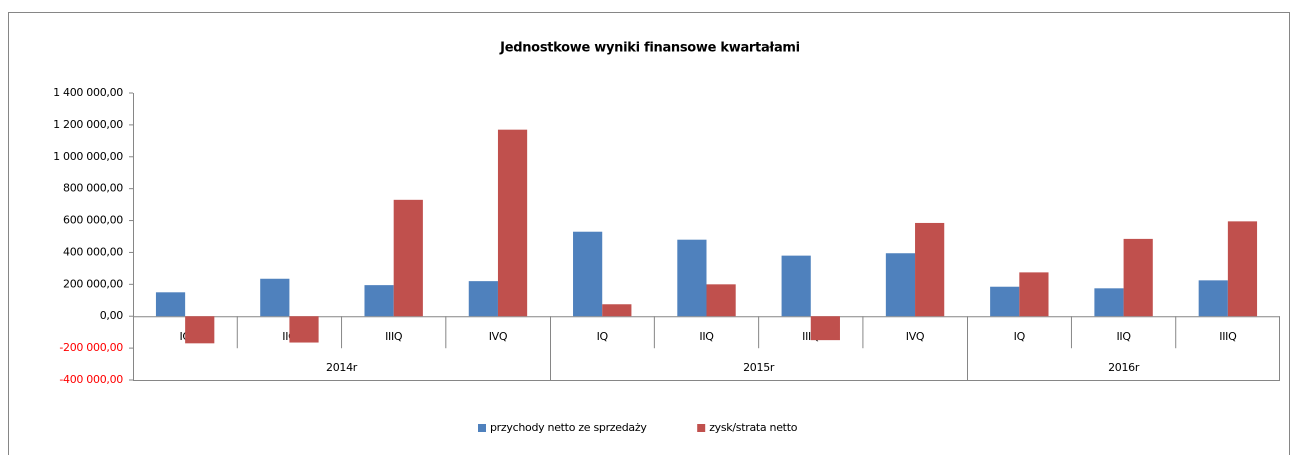 Image resolution: width=1298 pixels, height=459 pixels. Describe the element at coordinates (88, 92) in the screenshot. I see `y-tick-label: 1 400 000,00` at that location.